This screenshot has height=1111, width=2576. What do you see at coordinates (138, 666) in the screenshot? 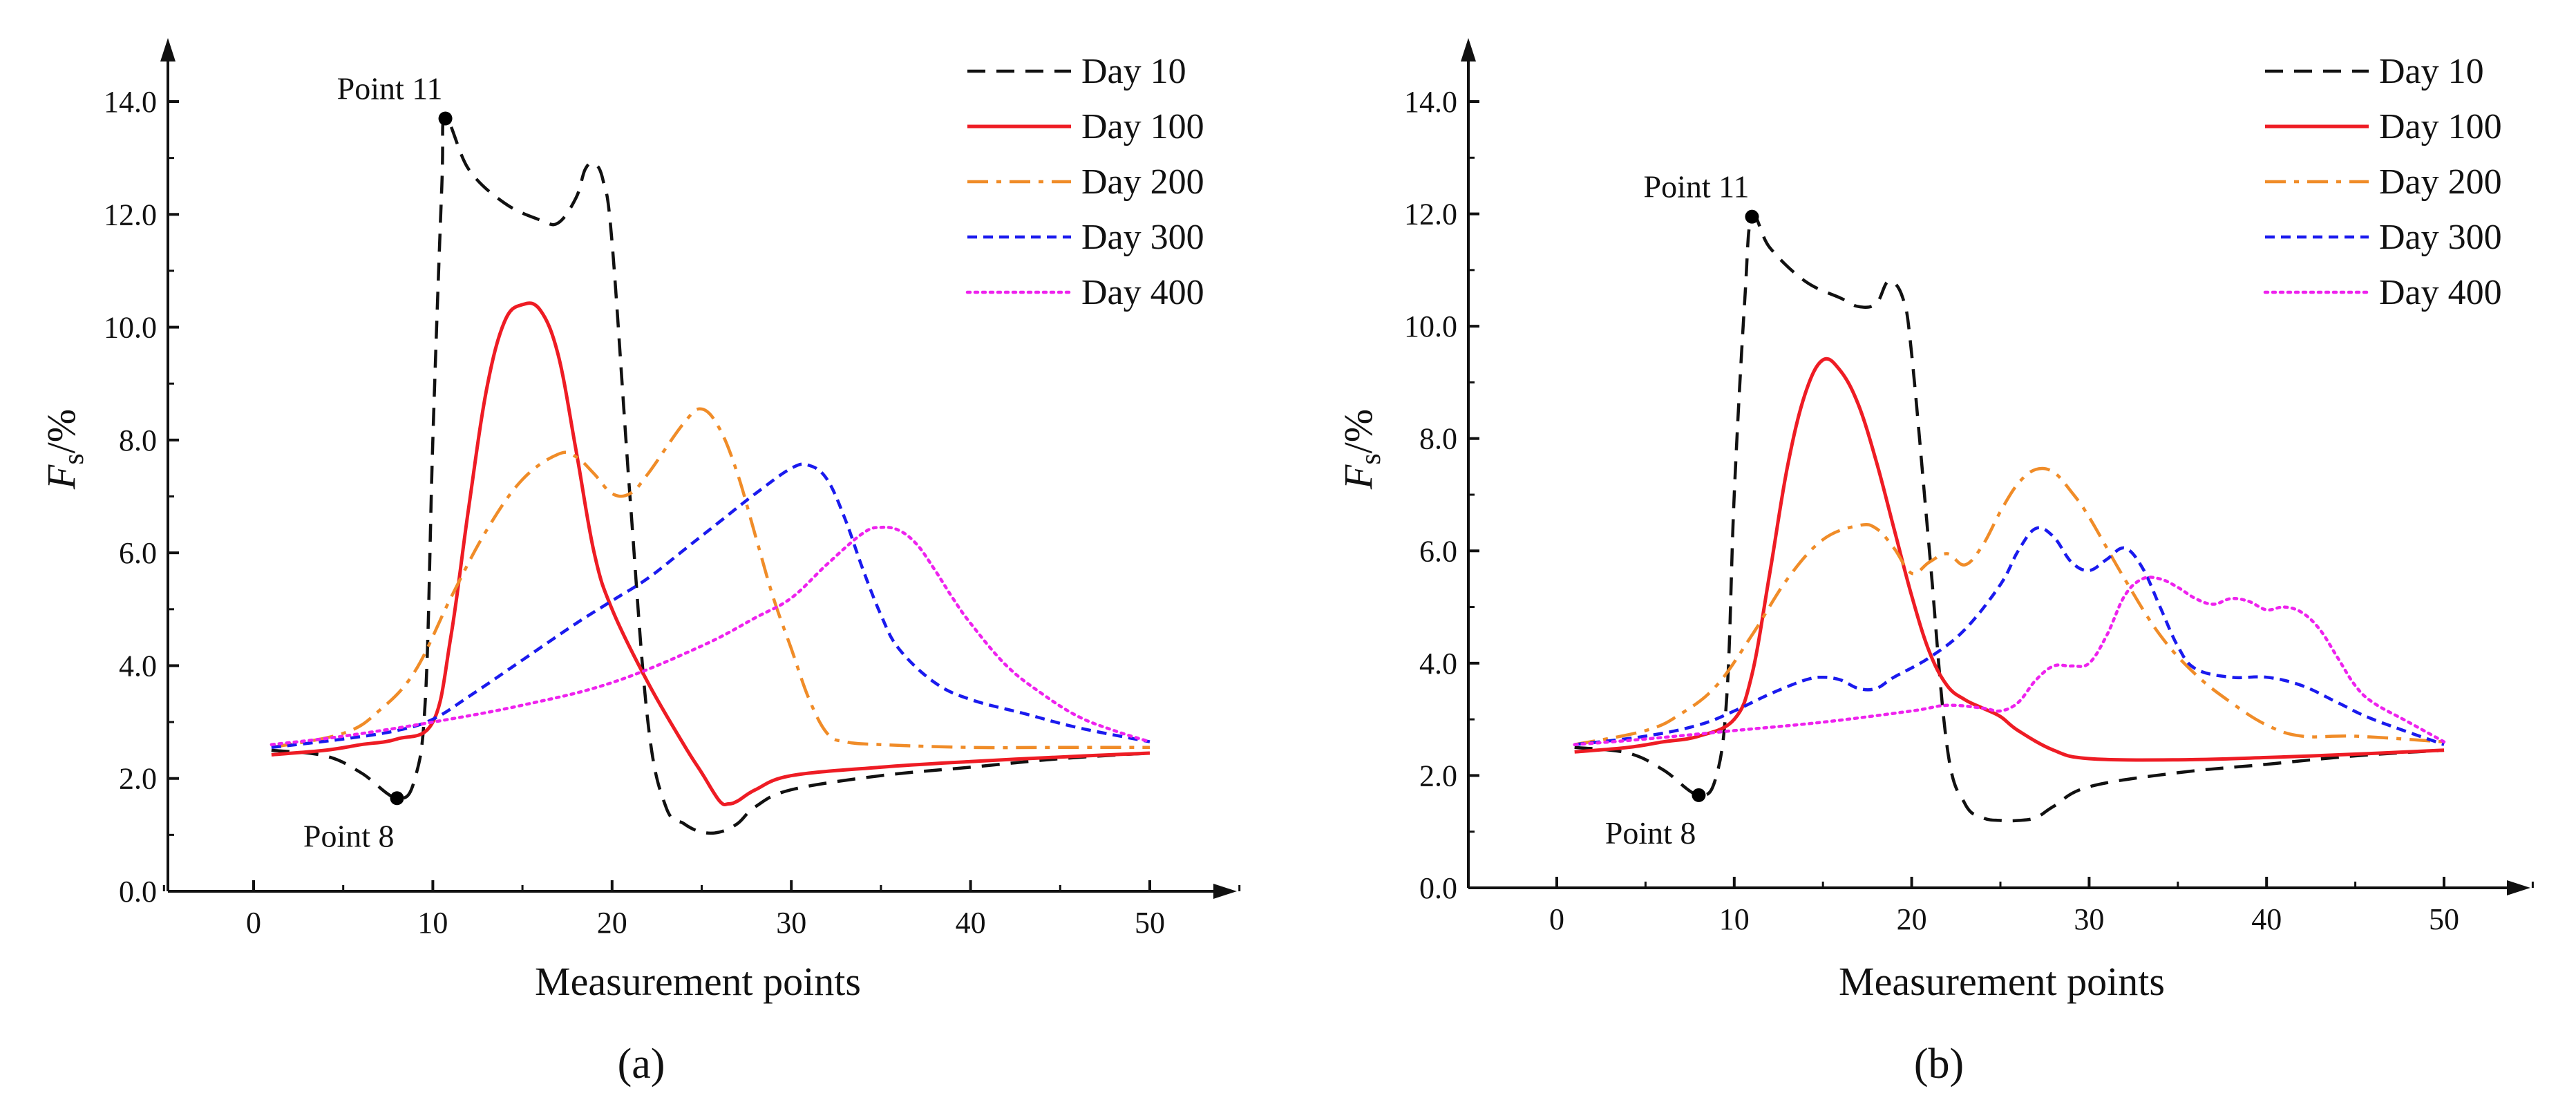
I see `panel-a-y-tick-label: 4.0` at bounding box center [138, 666].